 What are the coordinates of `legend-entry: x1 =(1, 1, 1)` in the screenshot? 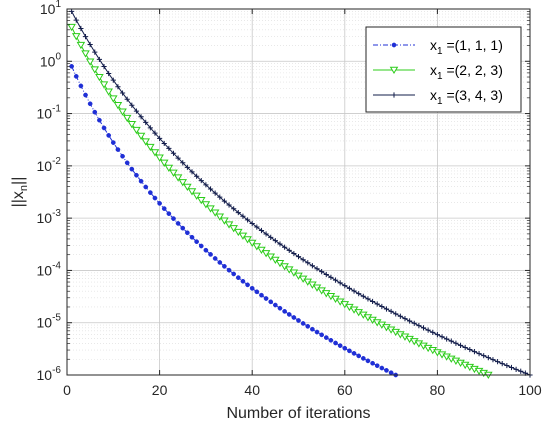 It's located at (438, 47).